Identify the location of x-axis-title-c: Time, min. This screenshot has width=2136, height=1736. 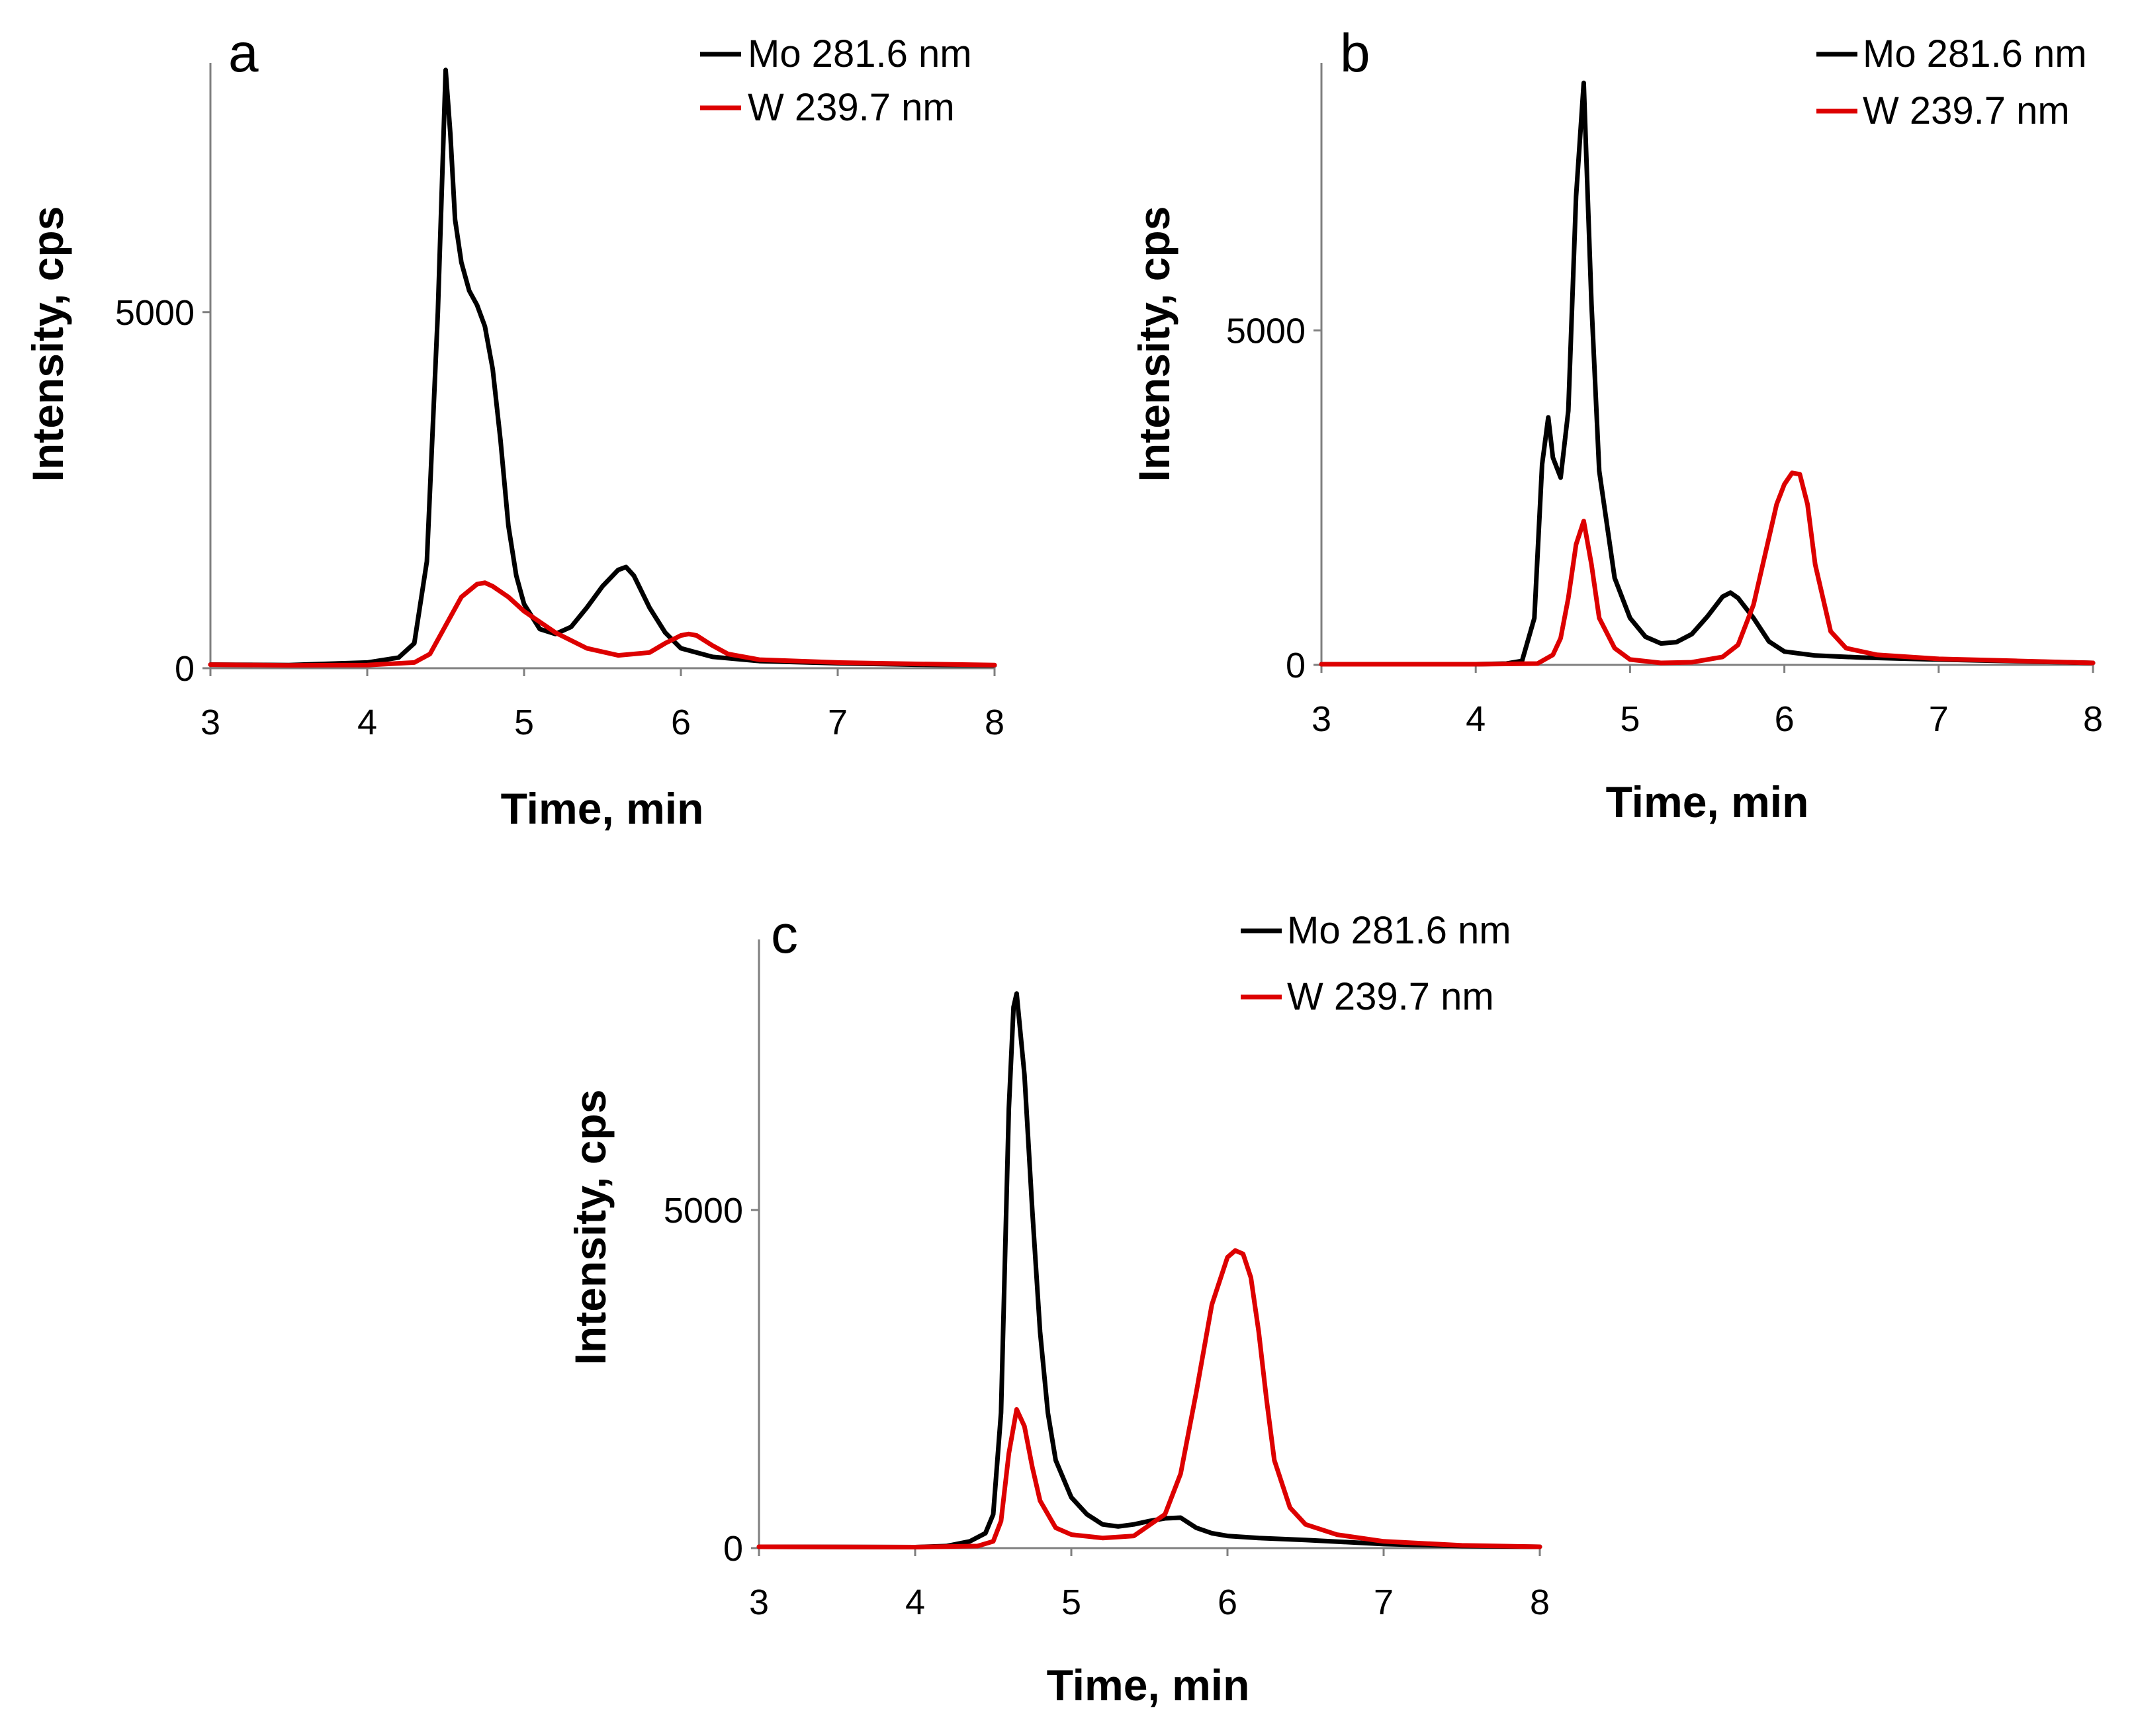
(1148, 1685).